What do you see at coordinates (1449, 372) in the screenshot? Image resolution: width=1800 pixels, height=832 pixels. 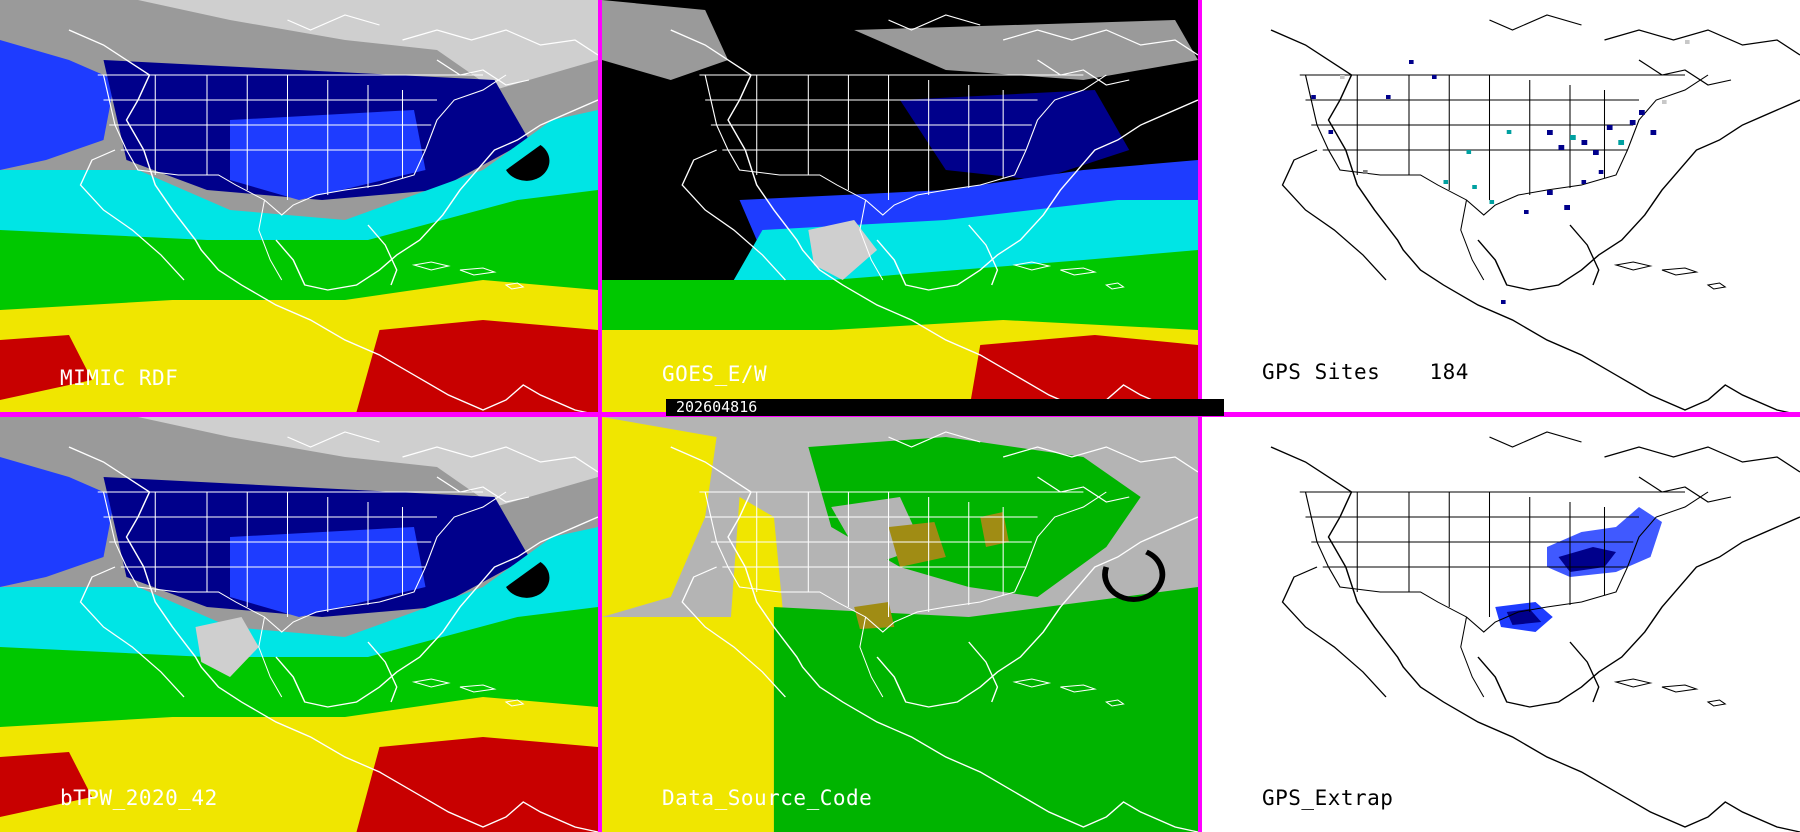 I see `gps-sites-count: 184` at bounding box center [1449, 372].